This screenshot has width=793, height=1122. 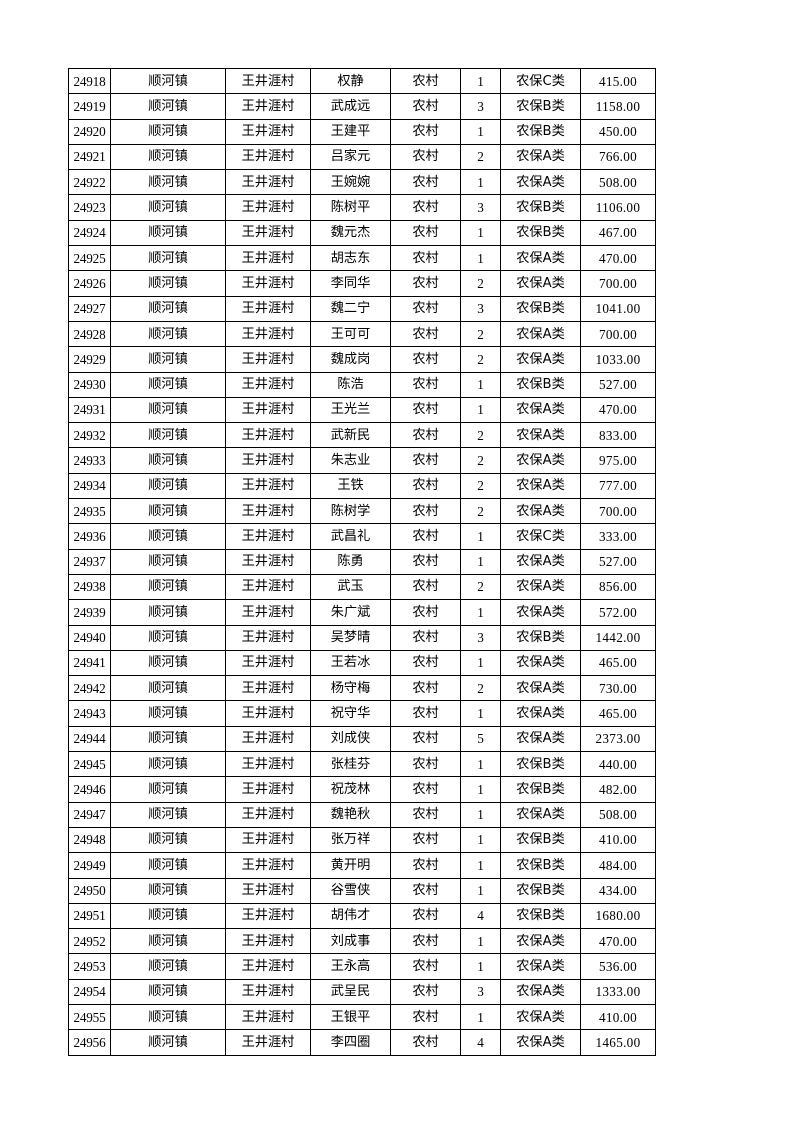 I want to click on cell-person-name: 王铁, so click(x=350, y=486).